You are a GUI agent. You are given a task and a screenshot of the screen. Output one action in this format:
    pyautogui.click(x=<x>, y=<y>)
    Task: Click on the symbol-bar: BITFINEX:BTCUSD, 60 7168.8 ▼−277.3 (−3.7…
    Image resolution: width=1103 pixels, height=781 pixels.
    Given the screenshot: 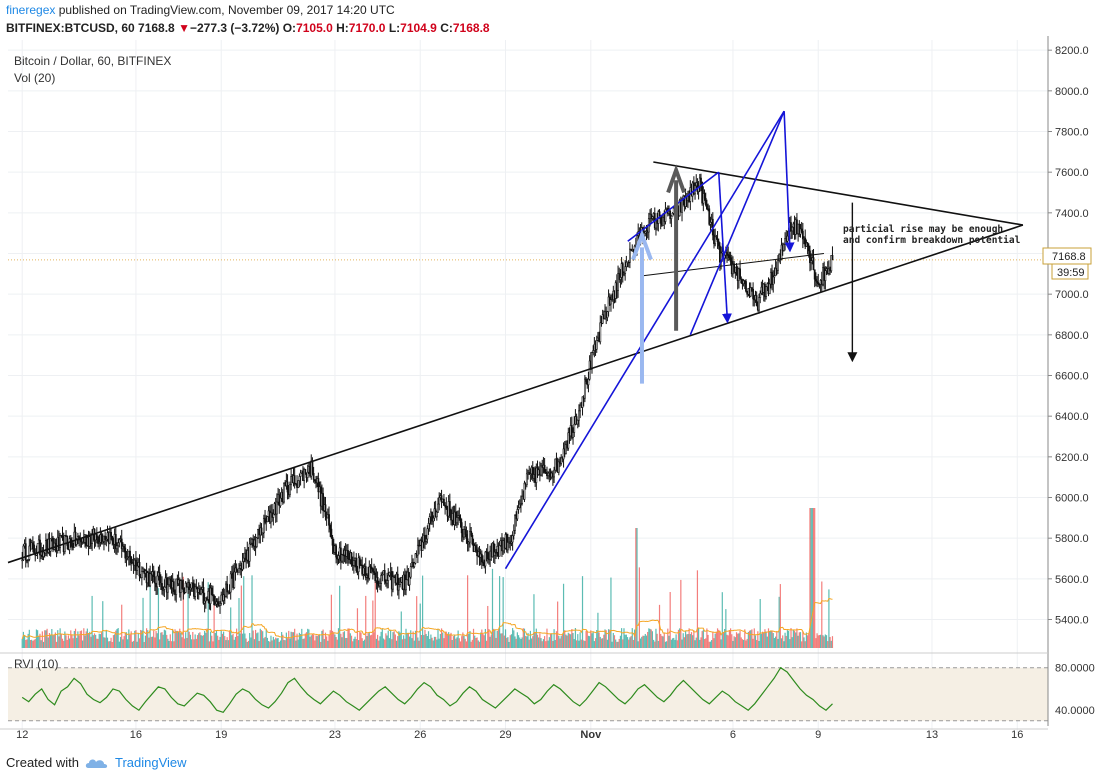 What is the action you would take?
    pyautogui.click(x=248, y=28)
    